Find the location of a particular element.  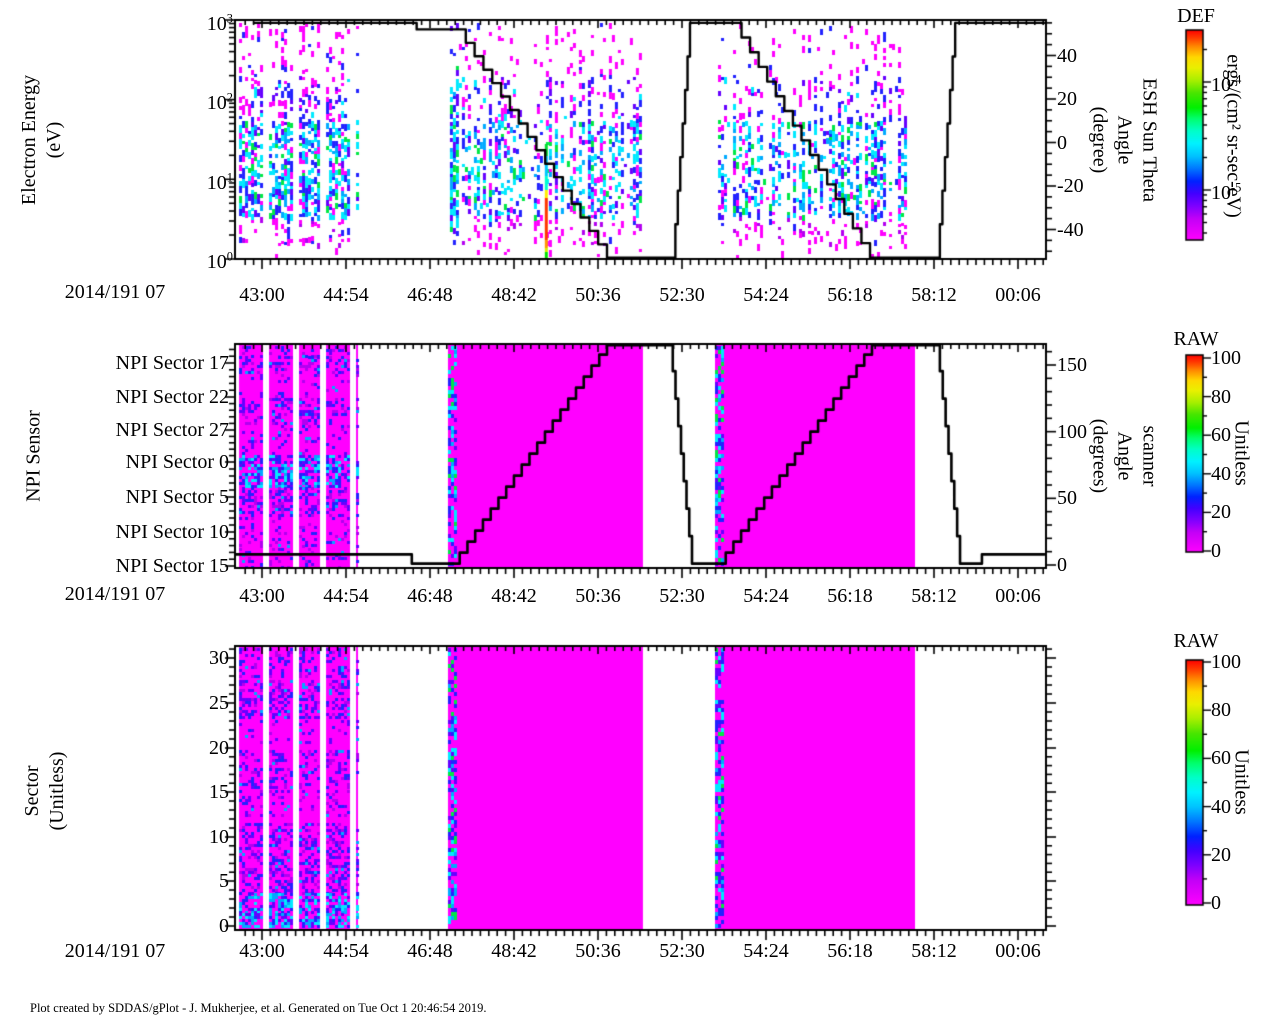

colorbar-tick-label-def: 10⁻⁵ is located at coordinates (1226, 192).